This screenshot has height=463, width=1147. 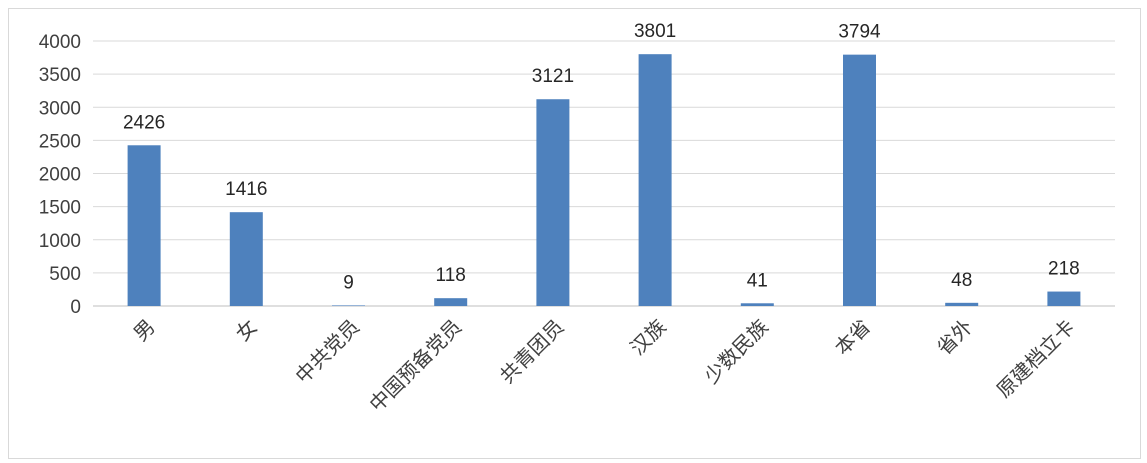 What do you see at coordinates (144, 330) in the screenshot?
I see `x-tick-label: 男` at bounding box center [144, 330].